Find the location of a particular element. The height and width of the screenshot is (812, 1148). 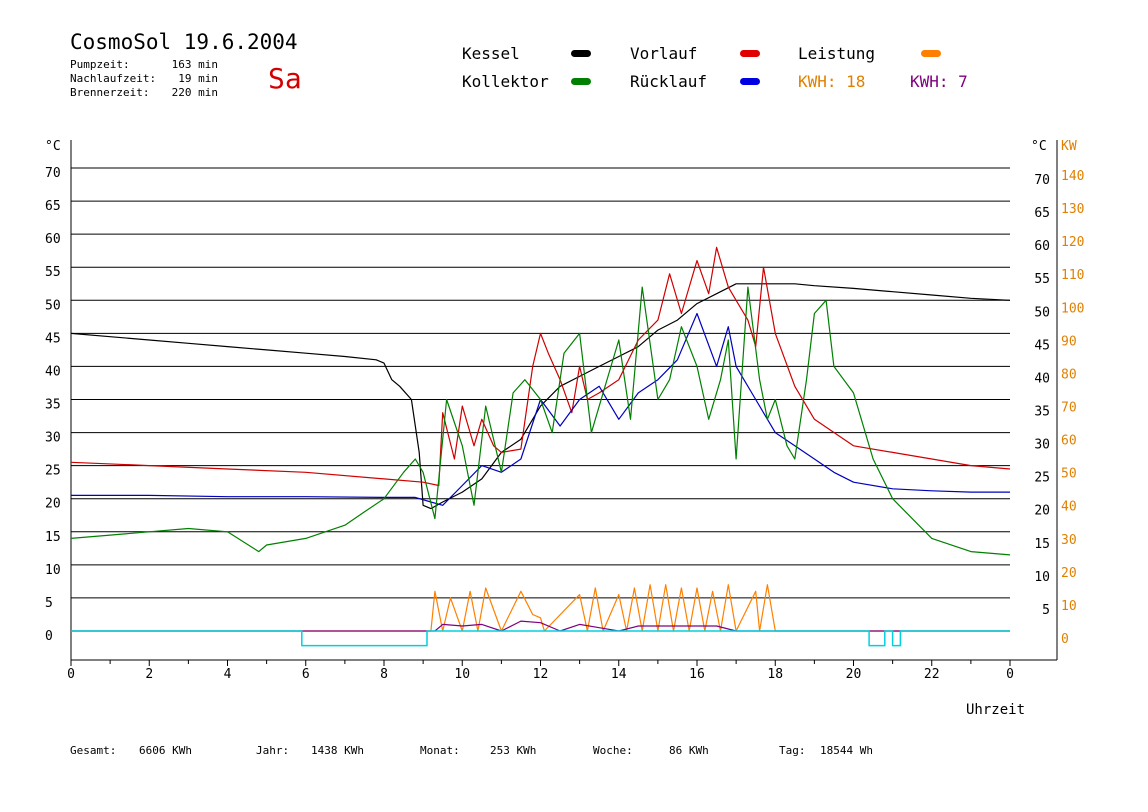

x-tick-label: 6 is located at coordinates (306, 674).